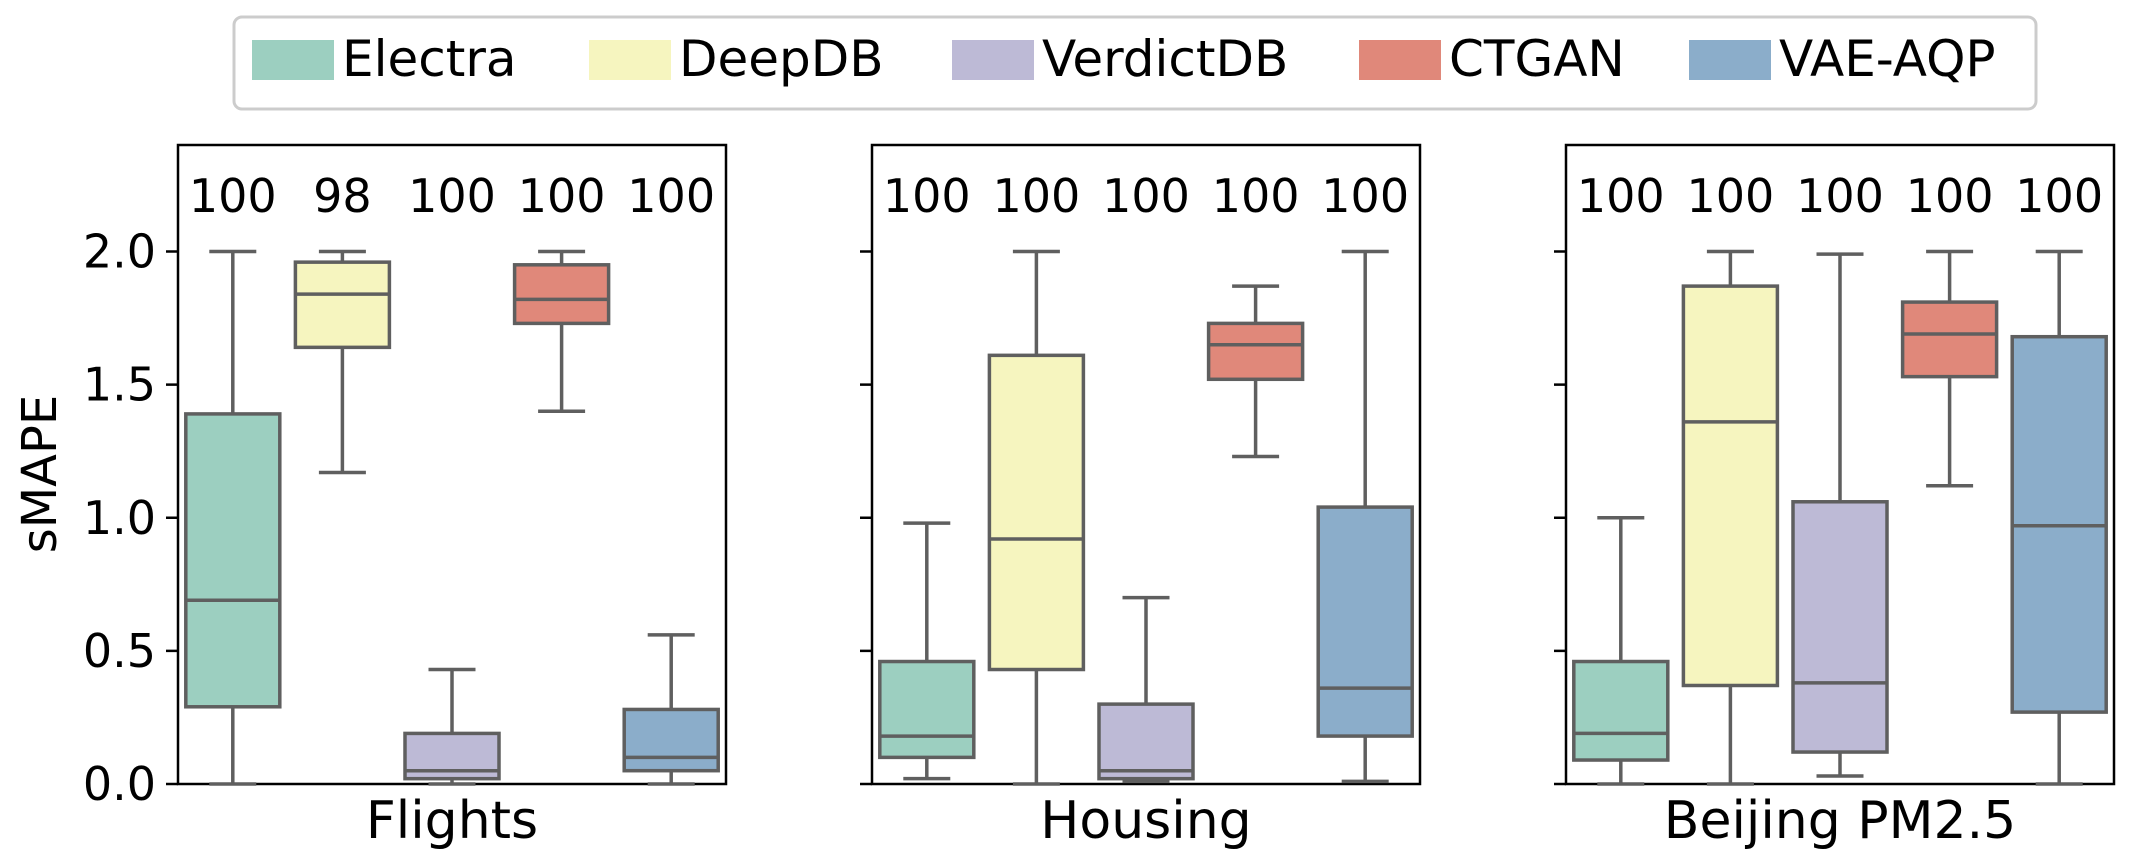 The height and width of the screenshot is (858, 2156). What do you see at coordinates (630, 60) in the screenshot?
I see `legend-swatch-deepdb` at bounding box center [630, 60].